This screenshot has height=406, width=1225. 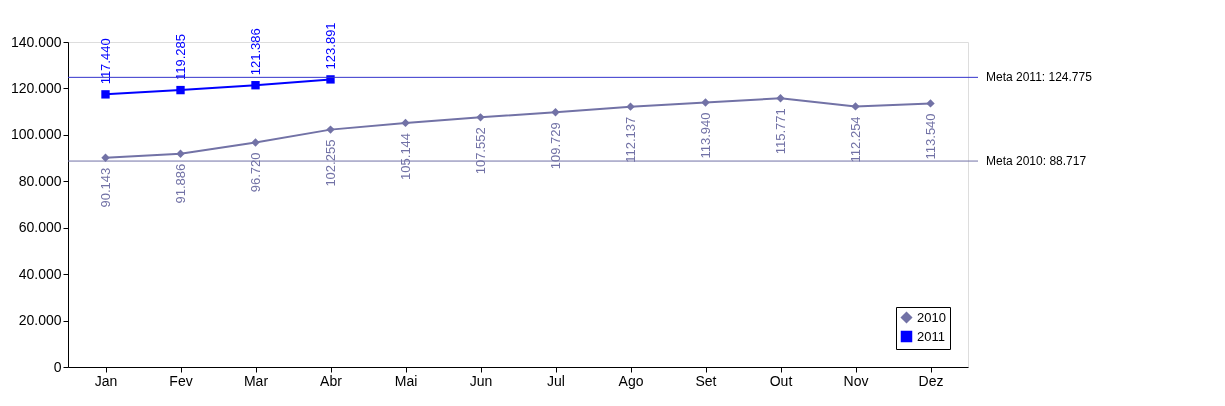 I want to click on data-label: 115.771, so click(x=780, y=131).